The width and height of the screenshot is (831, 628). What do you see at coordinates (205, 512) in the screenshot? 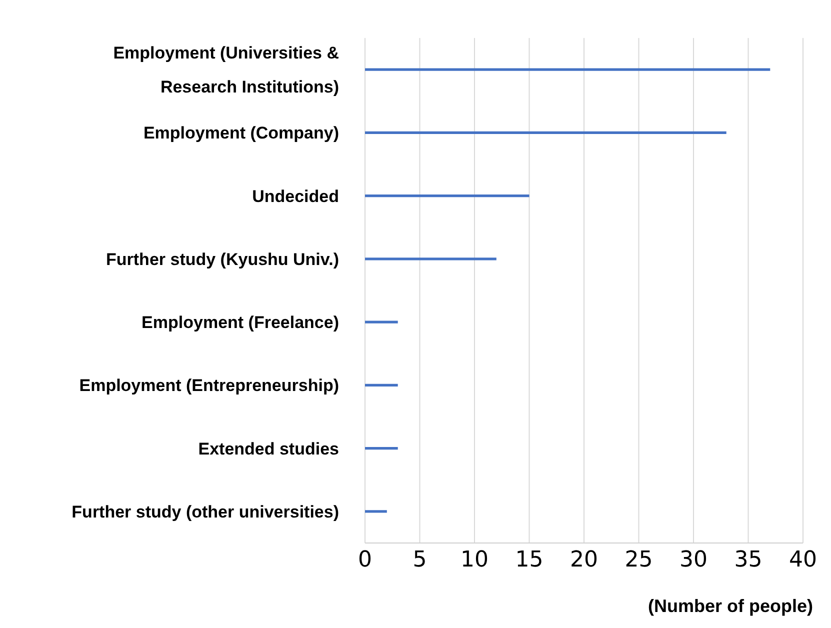
I see `y-tick-label: Further study (other universities)` at bounding box center [205, 512].